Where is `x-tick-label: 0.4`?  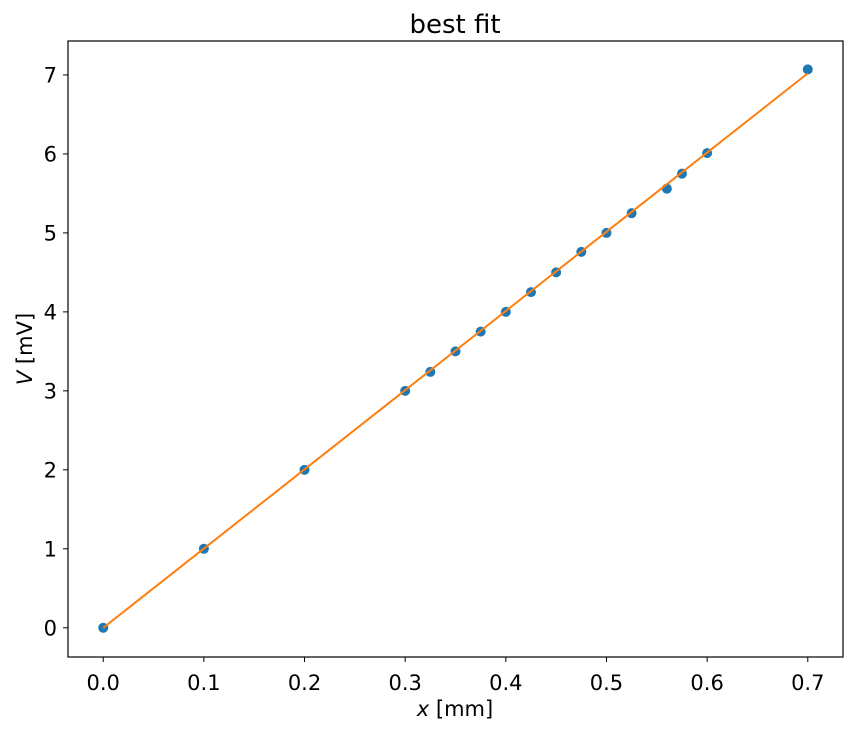 x-tick-label: 0.4 is located at coordinates (505, 683).